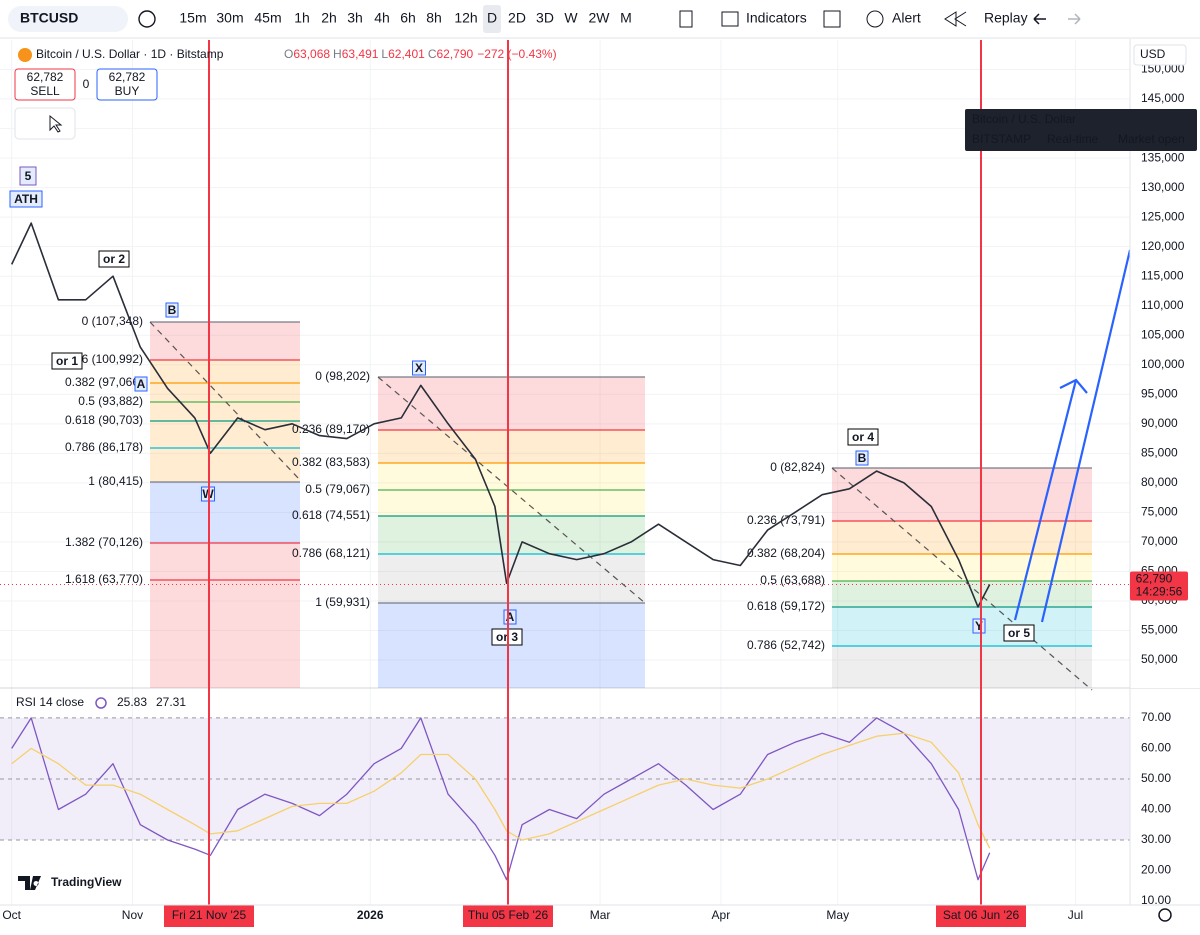 This screenshot has width=1200, height=935. Describe the element at coordinates (141, 384) in the screenshot. I see `wave-label: A` at that location.